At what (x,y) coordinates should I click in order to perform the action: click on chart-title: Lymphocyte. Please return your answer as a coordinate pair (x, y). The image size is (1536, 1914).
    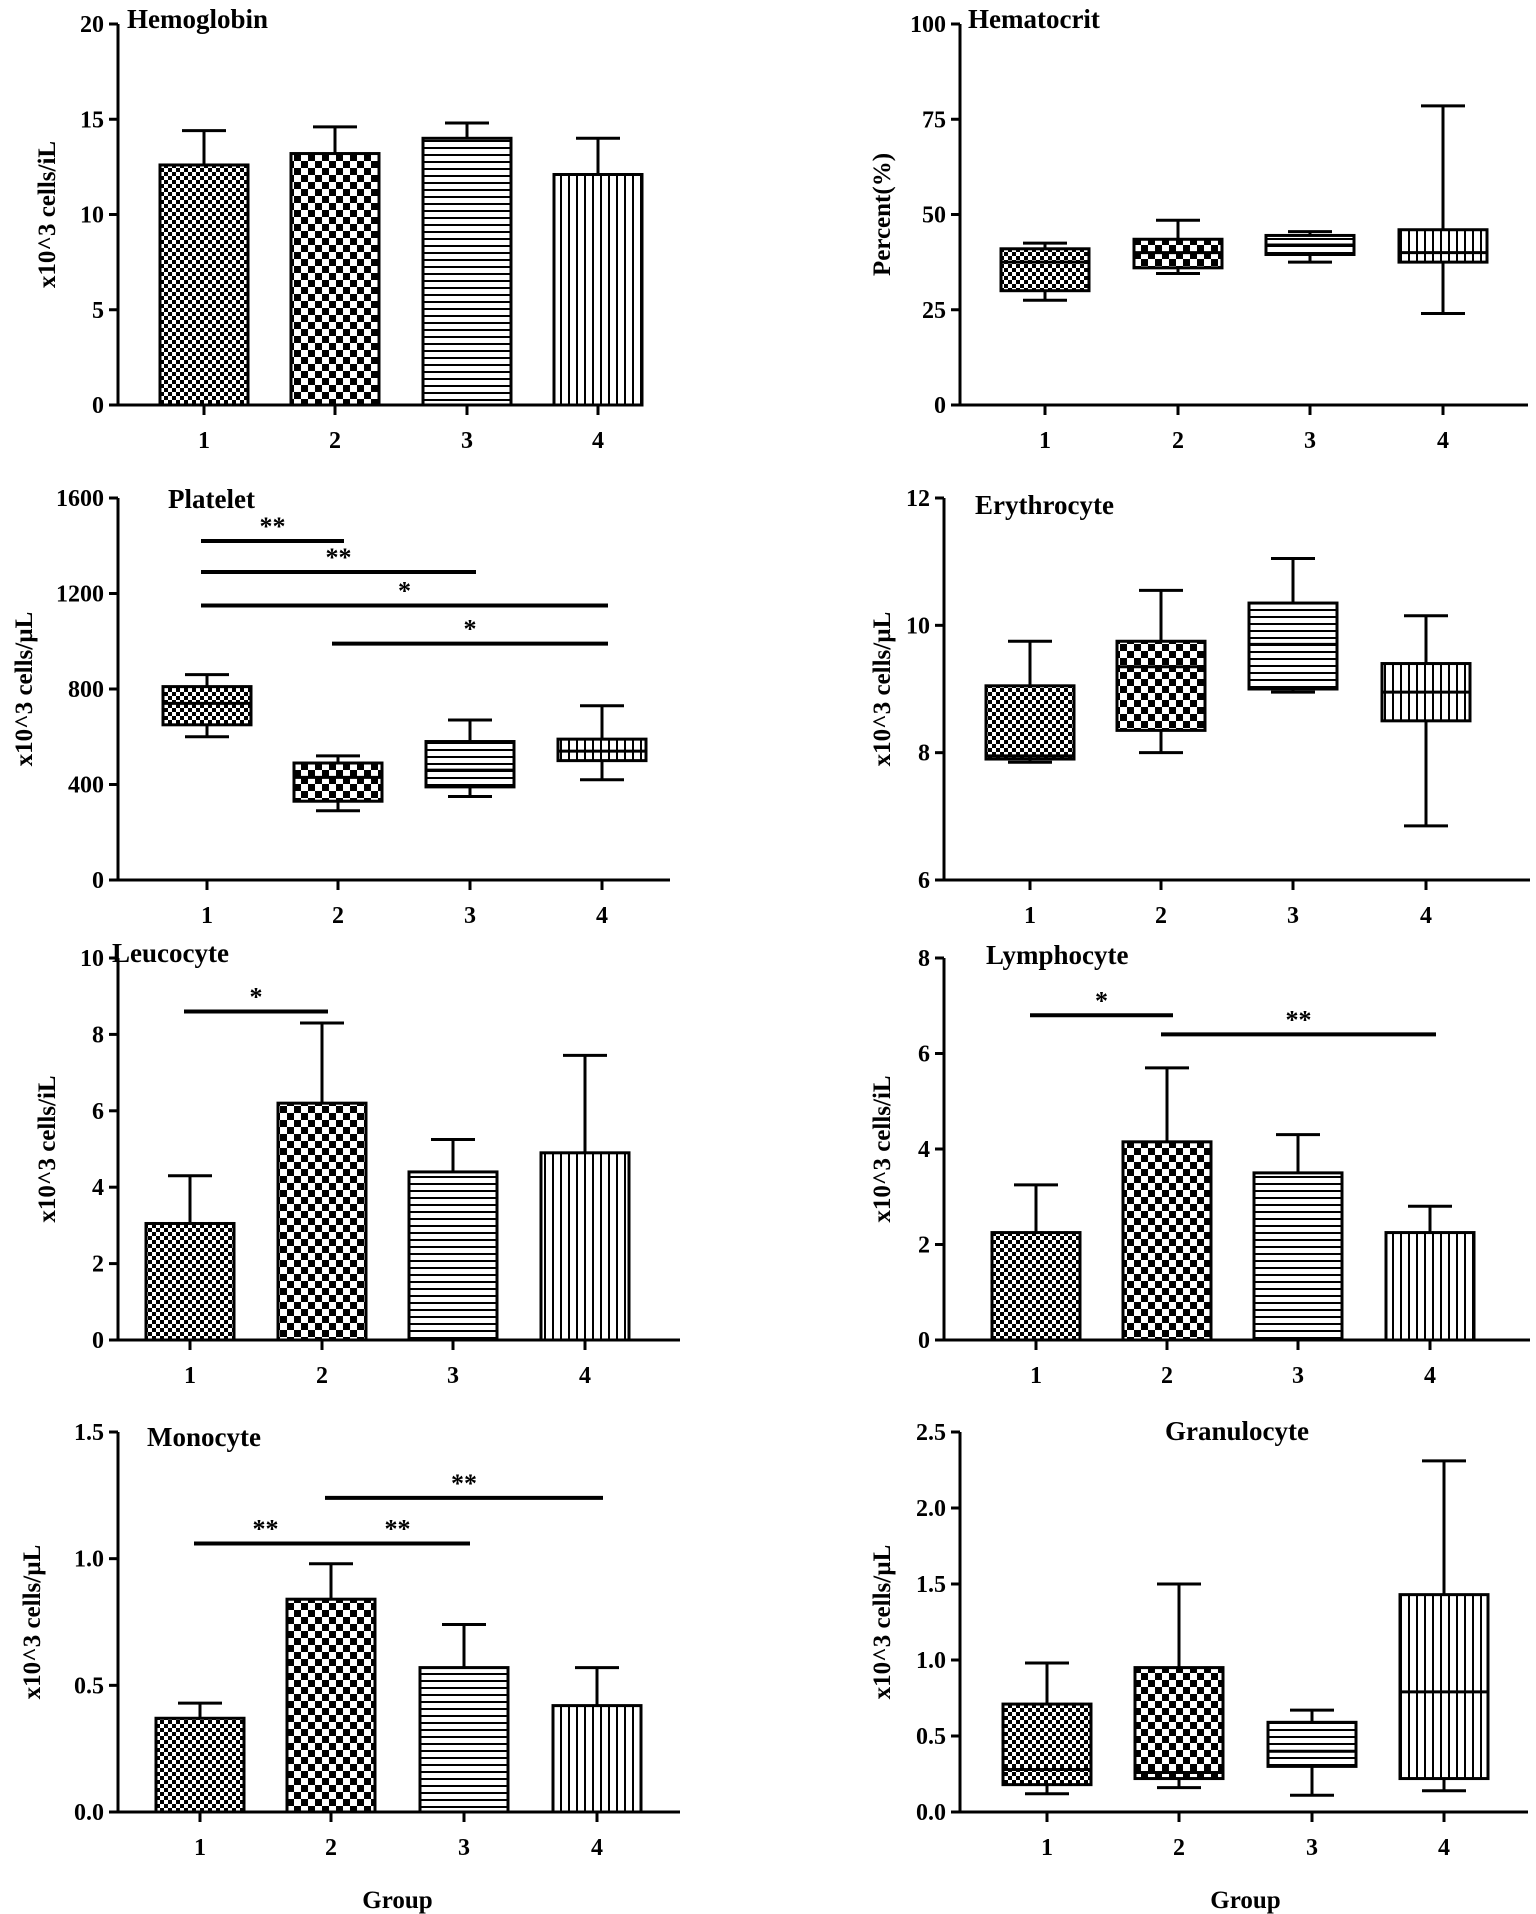
    Looking at the image, I should click on (1057, 955).